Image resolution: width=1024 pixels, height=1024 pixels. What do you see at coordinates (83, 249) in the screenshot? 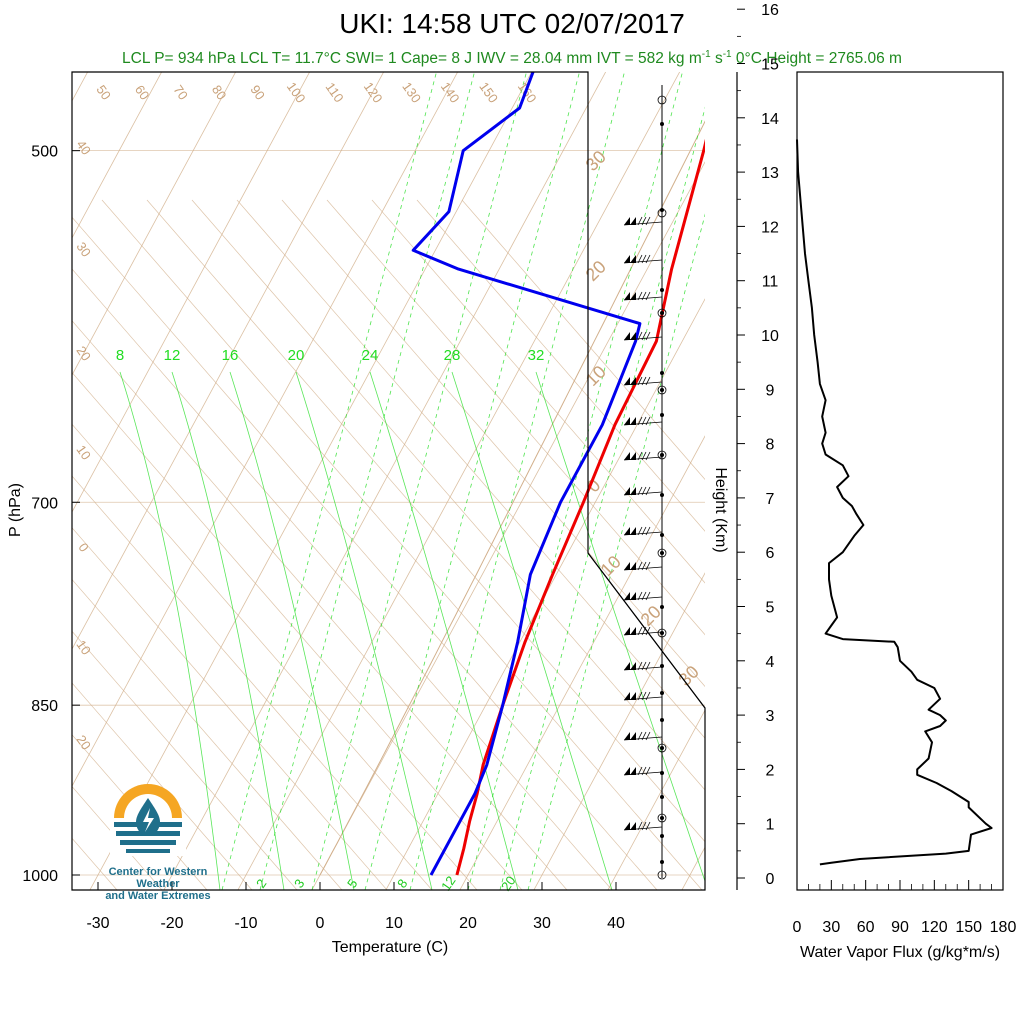
I see `isotherm-label: 30` at bounding box center [83, 249].